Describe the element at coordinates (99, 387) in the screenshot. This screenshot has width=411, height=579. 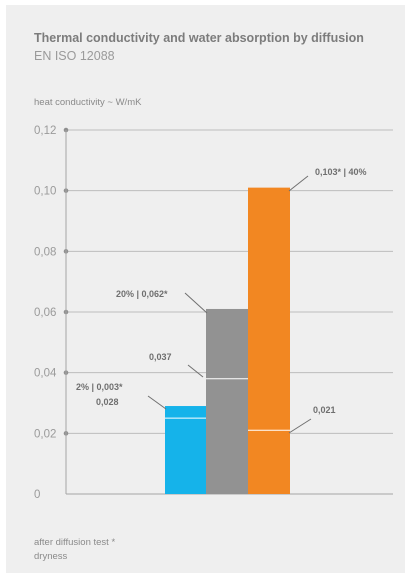
I see `data-label-bar-0-after-test: 2% | 0,003*` at that location.